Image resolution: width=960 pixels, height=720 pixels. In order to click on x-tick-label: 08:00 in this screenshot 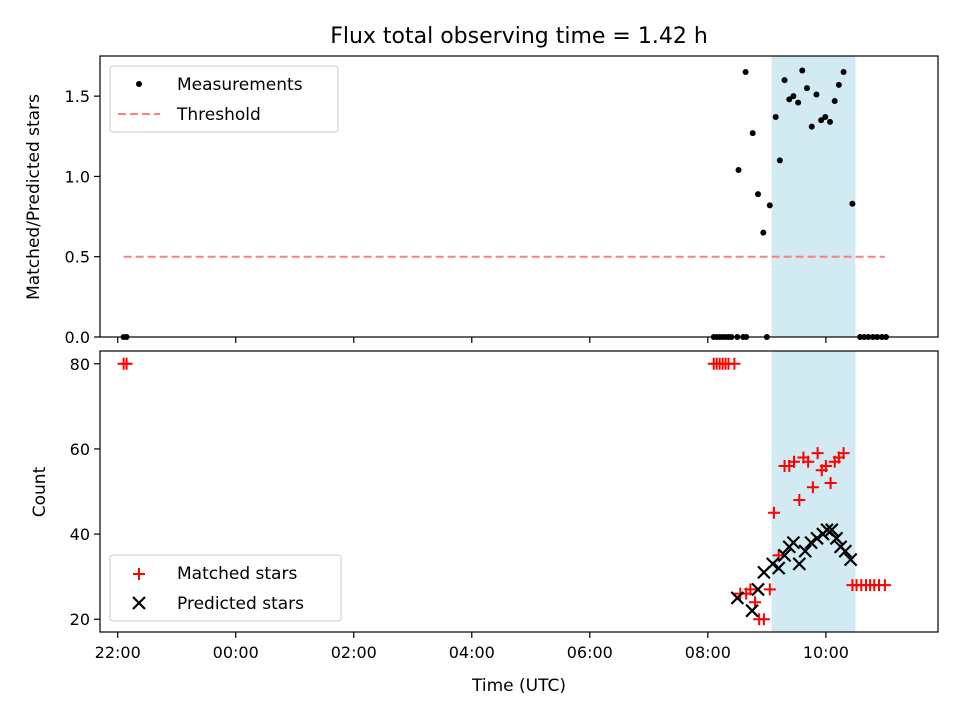, I will do `click(708, 652)`.